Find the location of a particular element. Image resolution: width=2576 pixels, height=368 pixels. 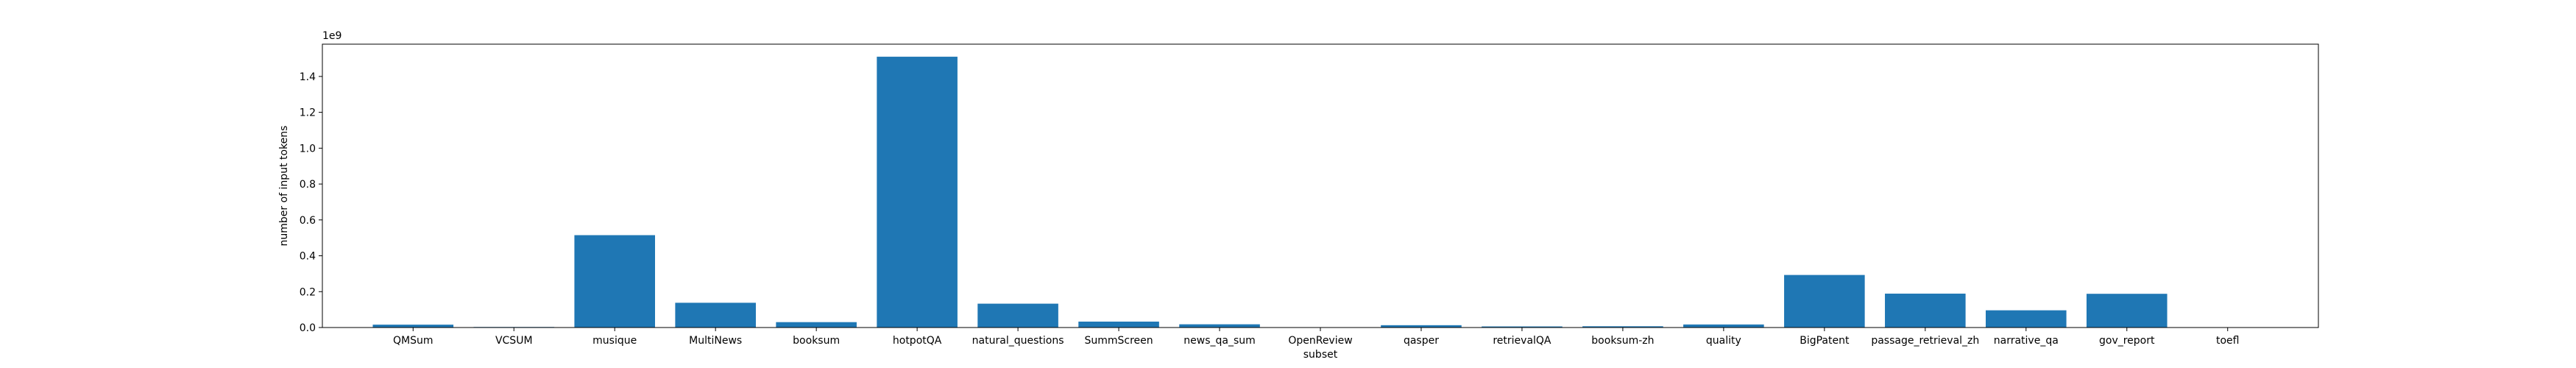

x-tick-label-news-qa-sum: news_qa_sum is located at coordinates (1219, 341).